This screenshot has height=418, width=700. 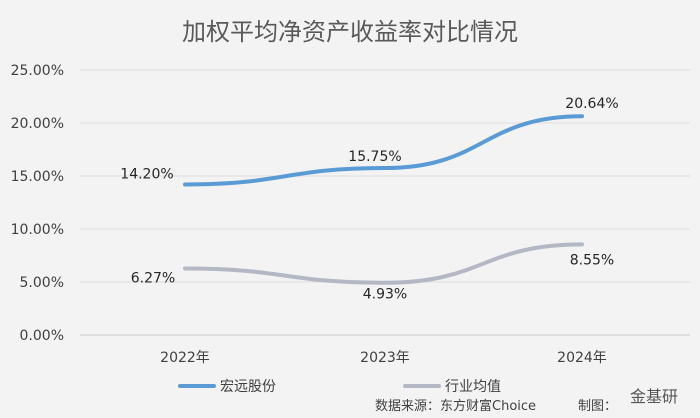 I want to click on y-axis-ticks: 0.00% 5.00% 10.00% 15.00% 20.00% 25.00%, so click(x=37, y=203).